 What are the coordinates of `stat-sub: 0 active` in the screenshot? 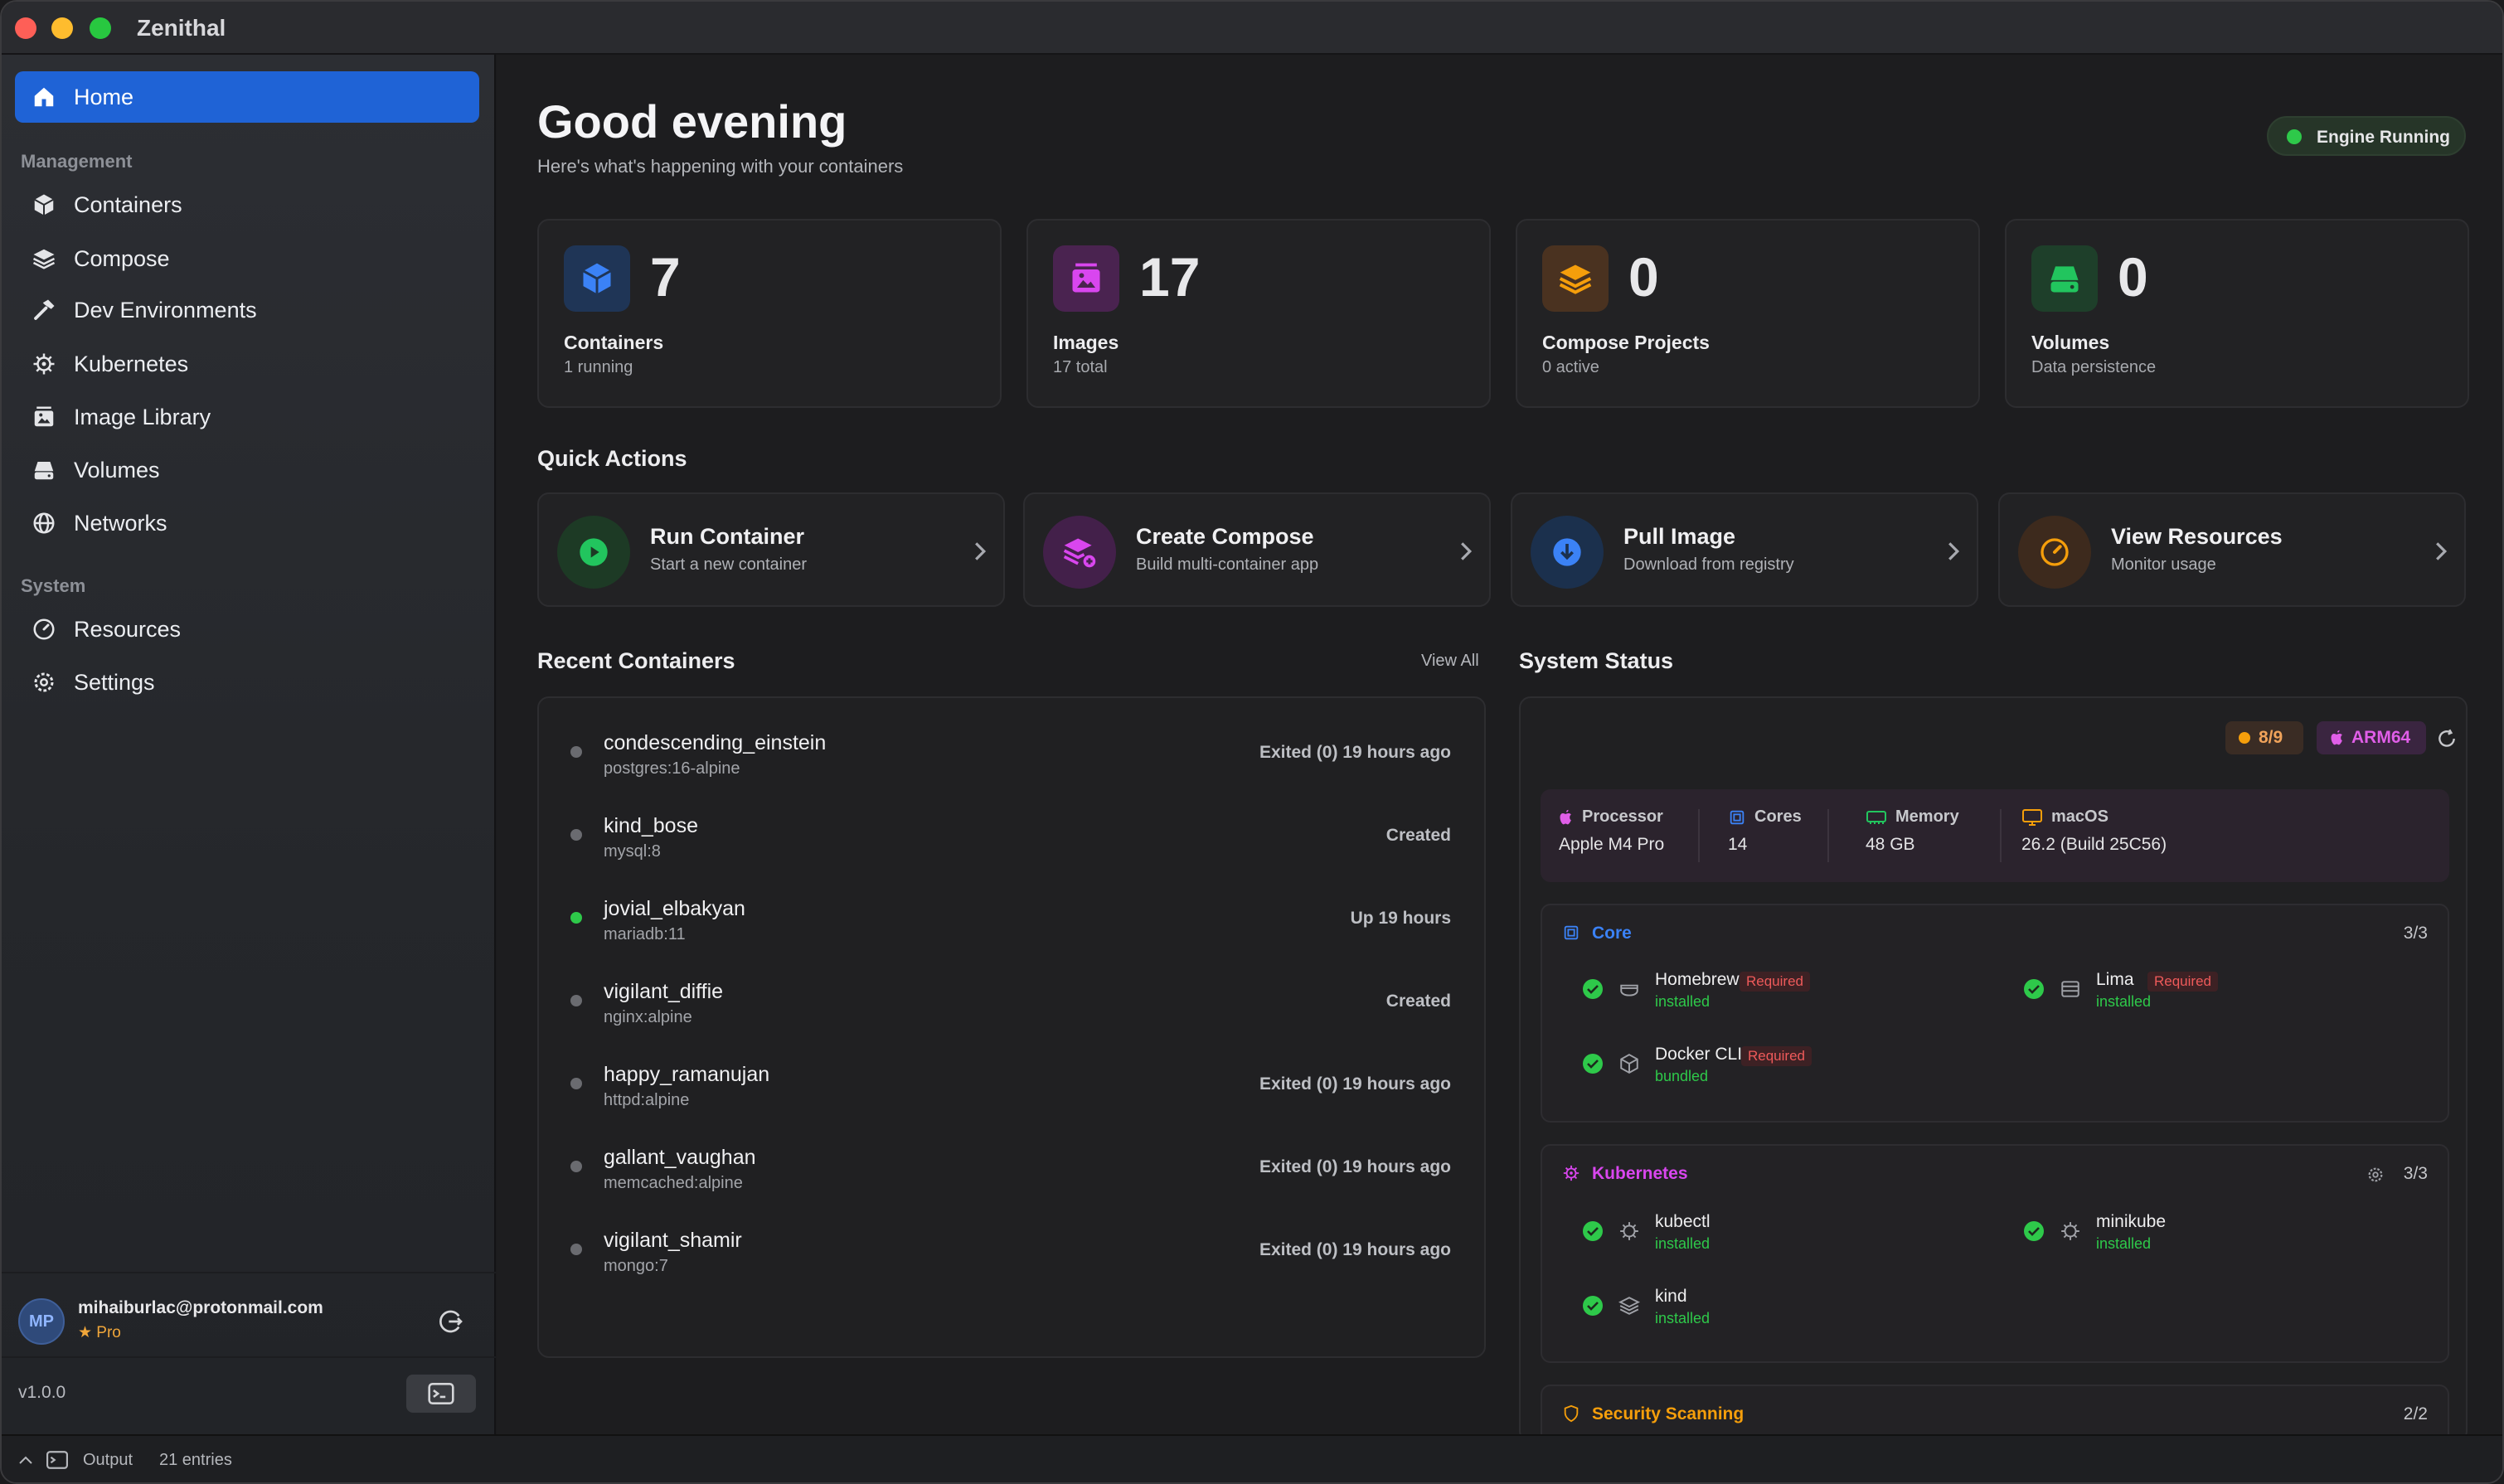 It's located at (1570, 367).